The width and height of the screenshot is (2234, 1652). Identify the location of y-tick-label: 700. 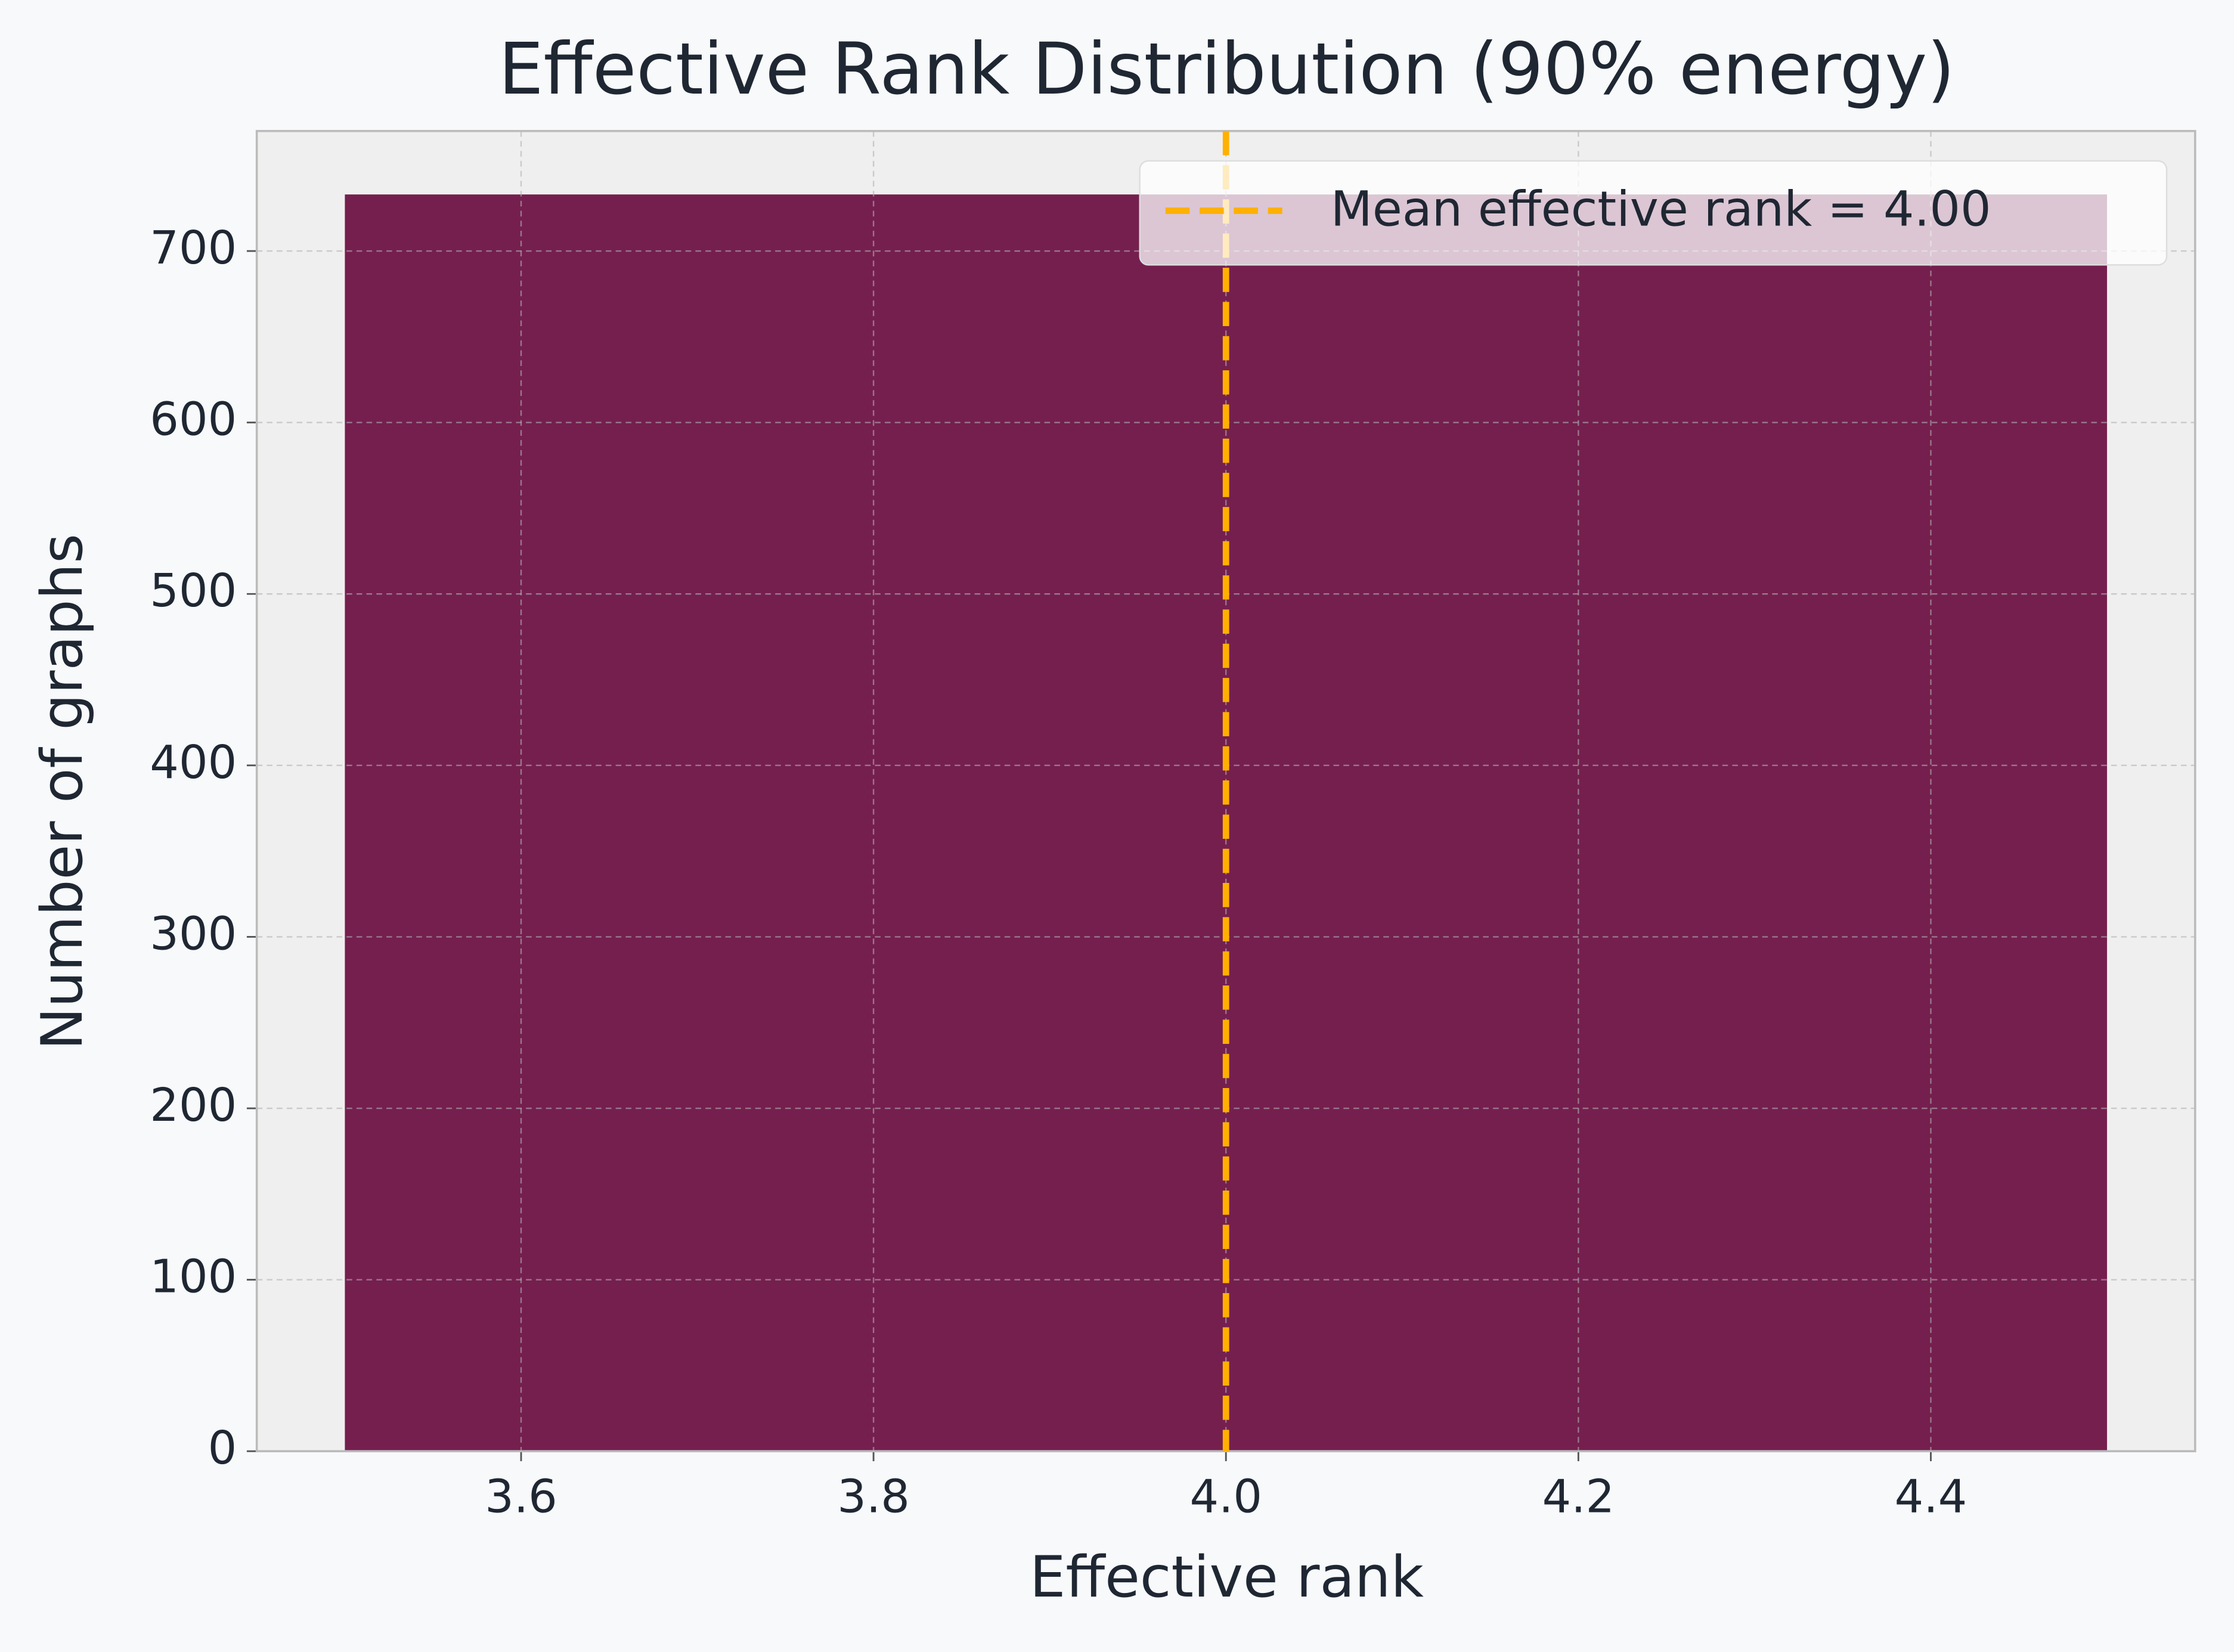
(193, 248).